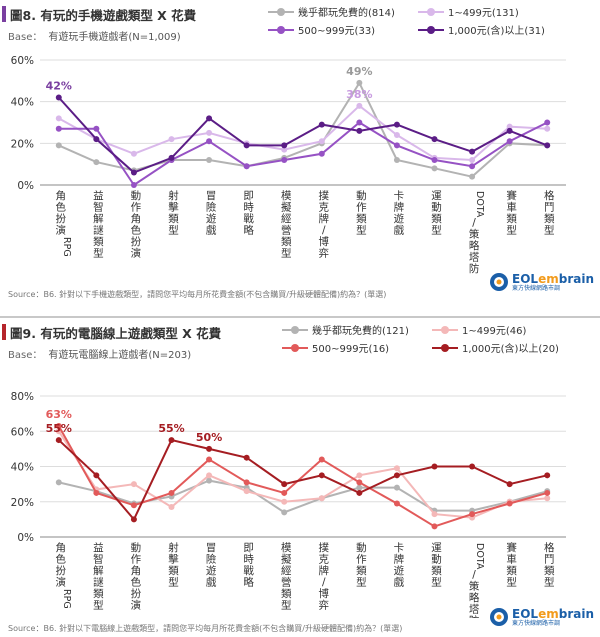 The width and height of the screenshot is (600, 637). I want to click on logo-wordmark: EOLembrain, so click(553, 613).